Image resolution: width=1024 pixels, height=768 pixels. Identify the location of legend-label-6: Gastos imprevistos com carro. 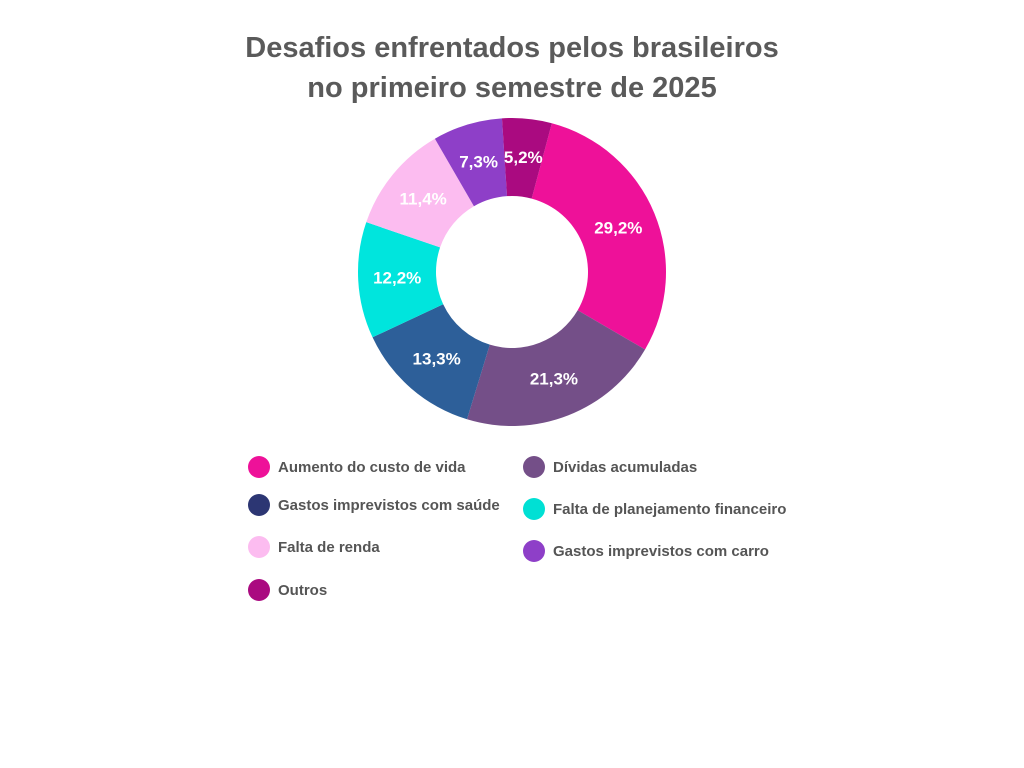
(661, 551).